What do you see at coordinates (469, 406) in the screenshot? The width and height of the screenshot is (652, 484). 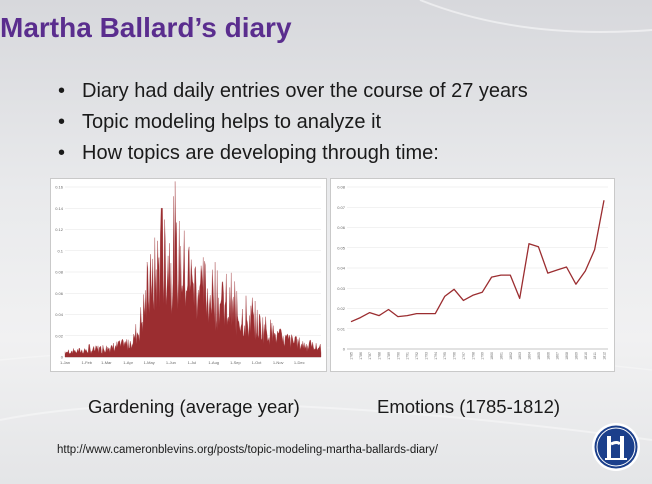 I see `emotions-caption: Emotions (1785-1812)` at bounding box center [469, 406].